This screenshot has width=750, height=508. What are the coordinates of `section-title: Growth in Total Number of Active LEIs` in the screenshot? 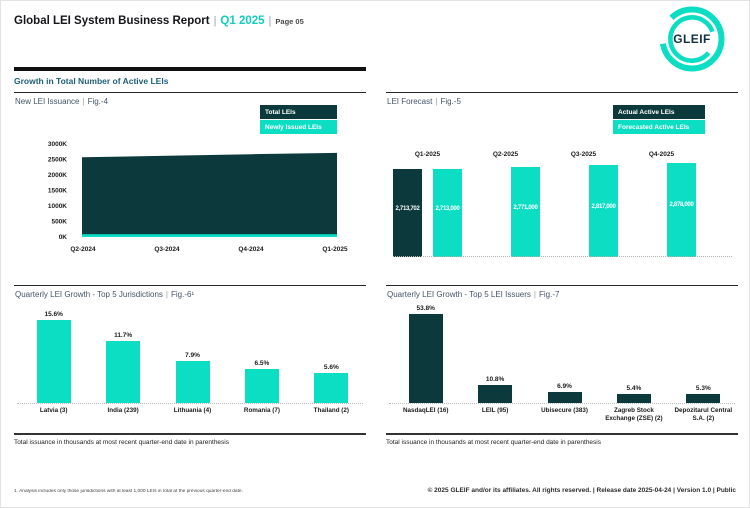 It's located at (91, 81).